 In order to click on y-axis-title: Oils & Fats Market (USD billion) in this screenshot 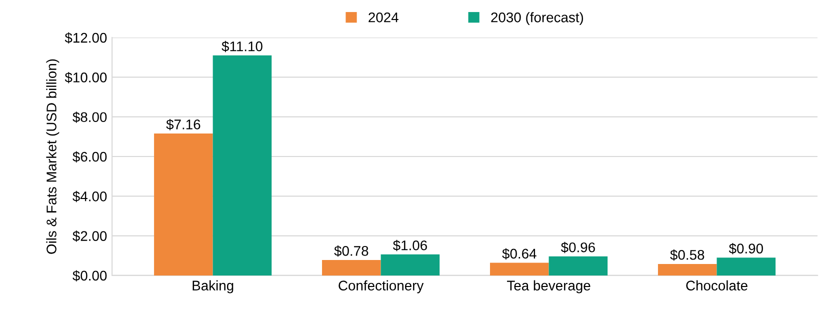, I will do `click(53, 156)`.